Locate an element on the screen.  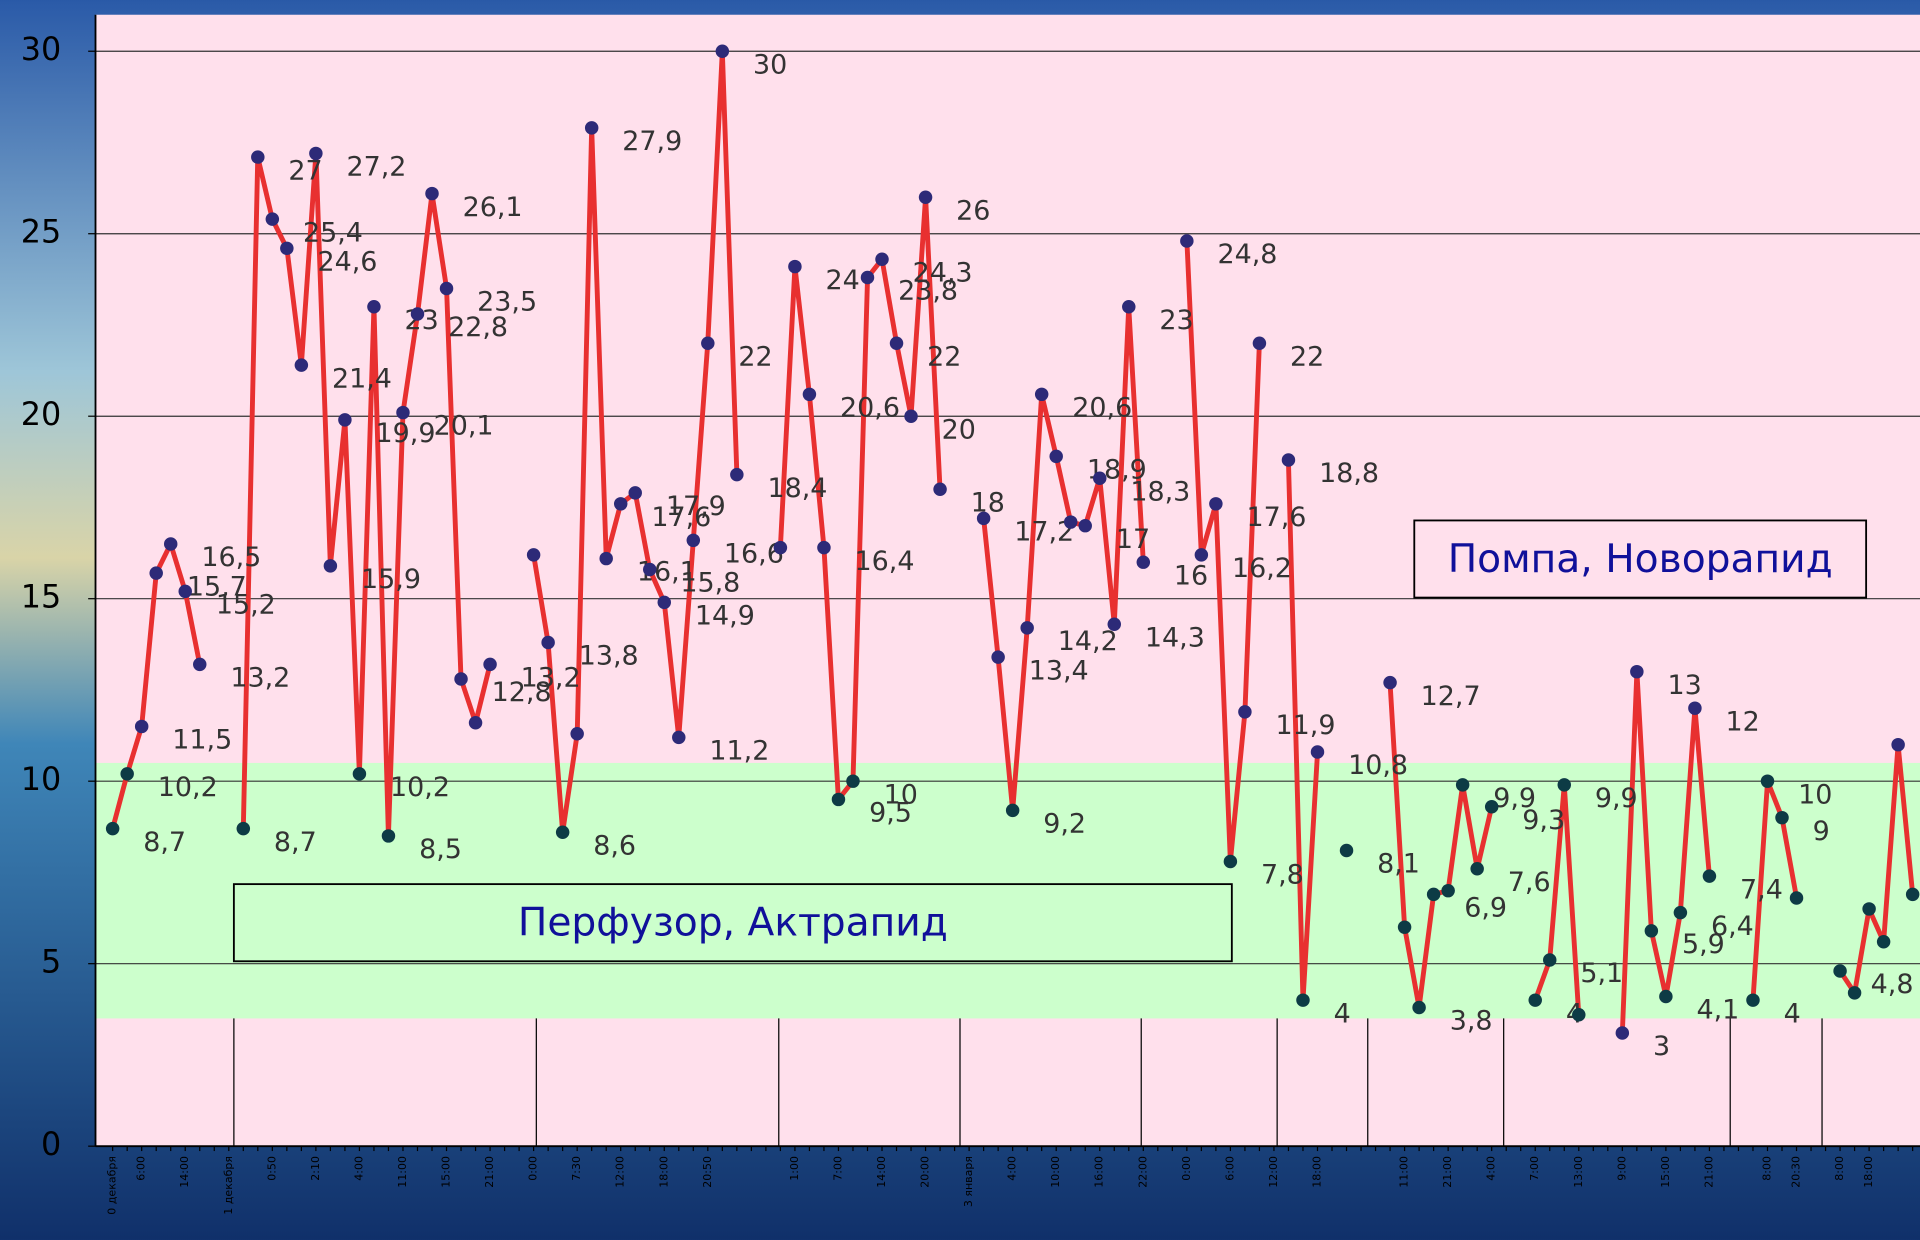
data-label: 17,9 is located at coordinates (696, 506).